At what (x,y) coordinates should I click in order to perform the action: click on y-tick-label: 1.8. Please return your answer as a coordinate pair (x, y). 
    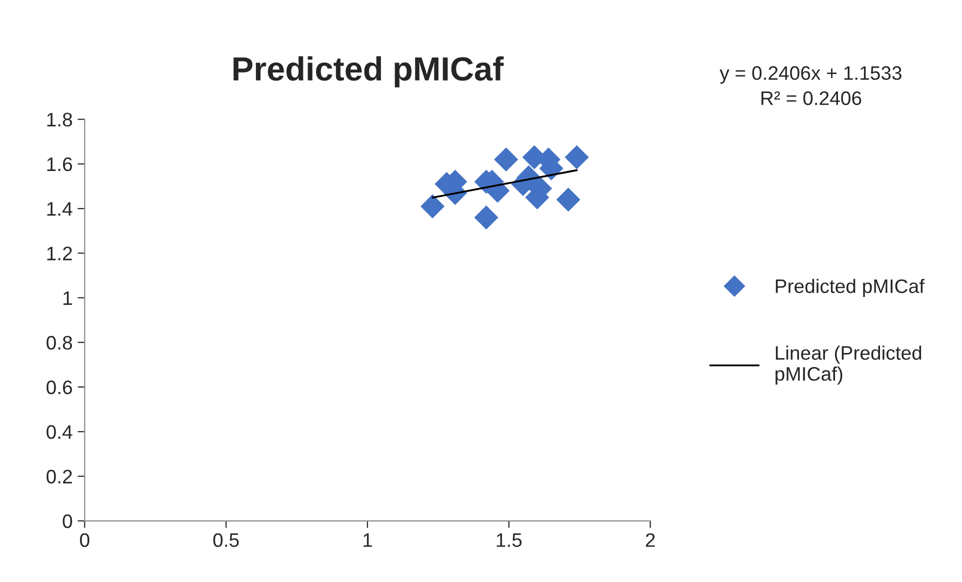
    Looking at the image, I should click on (59, 119).